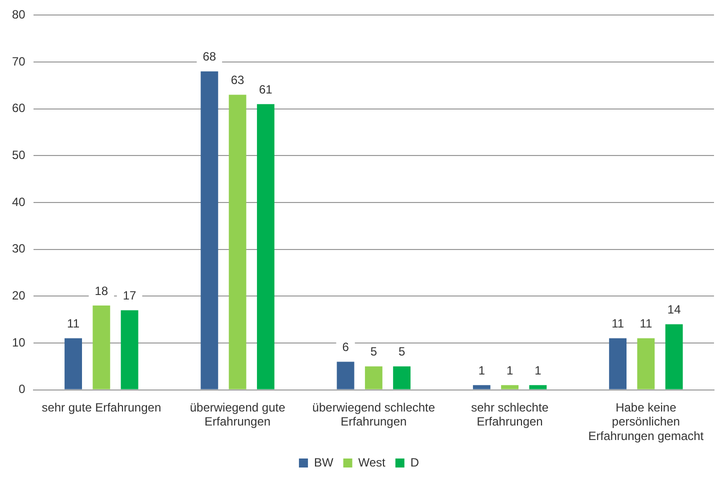 This screenshot has width=728, height=483. I want to click on data-label: 61, so click(265, 89).